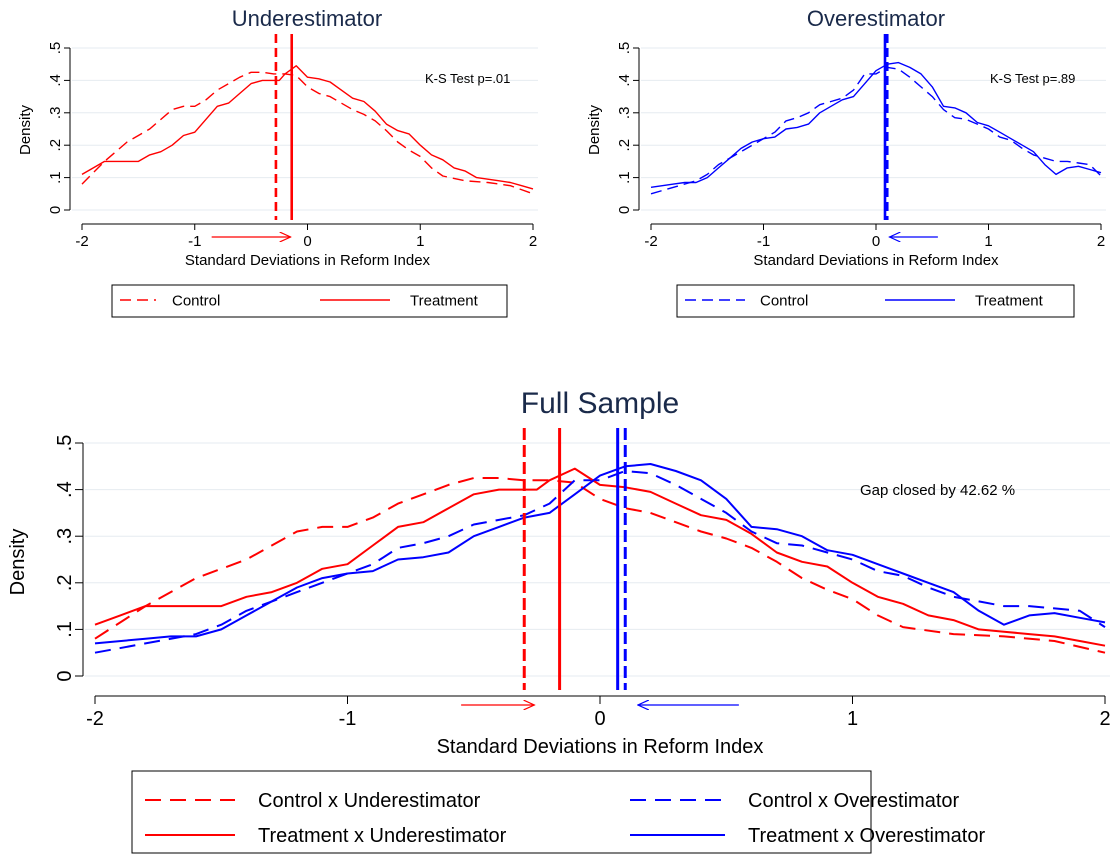 This screenshot has height=858, width=1117. Describe the element at coordinates (854, 801) in the screenshot. I see `legend-label: Control x Overestimator` at that location.